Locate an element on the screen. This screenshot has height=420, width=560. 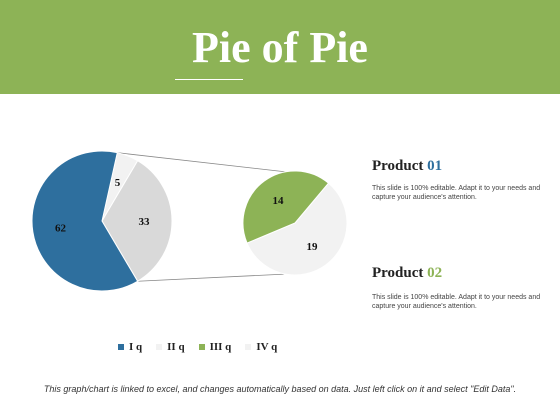
secondary-pie-slice-label: 19 is located at coordinates (312, 247).